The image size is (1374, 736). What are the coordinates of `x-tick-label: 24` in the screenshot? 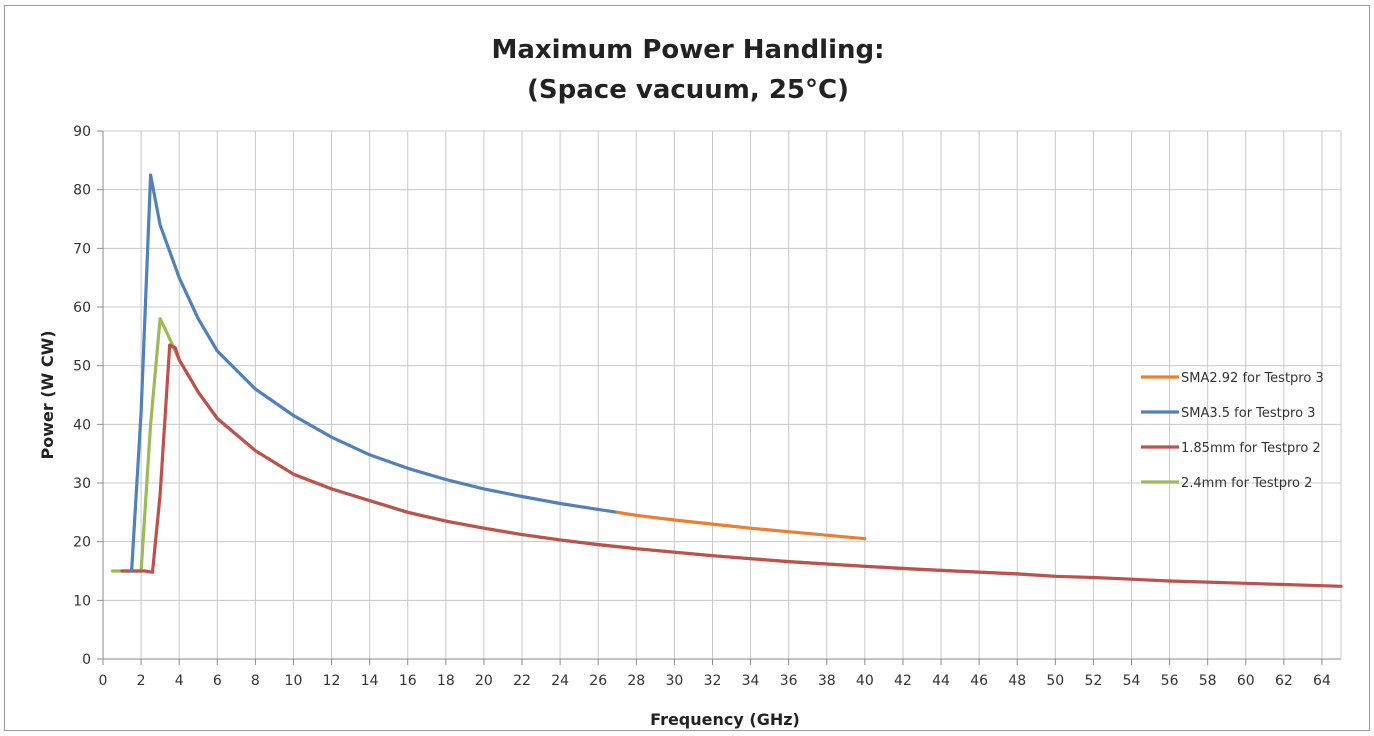 It's located at (560, 681).